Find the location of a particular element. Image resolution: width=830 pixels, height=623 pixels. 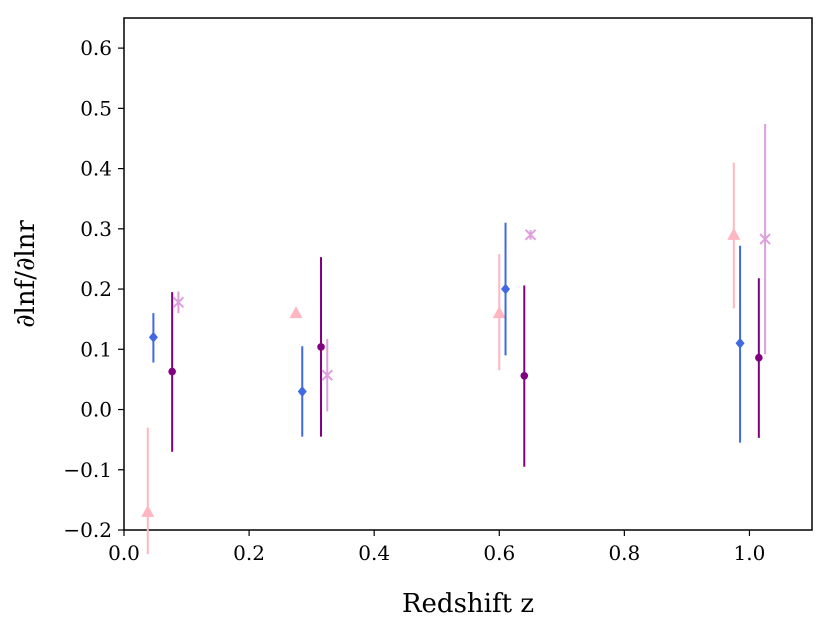

y-axis-label: ∂lnf/∂lnr is located at coordinates (26, 274).